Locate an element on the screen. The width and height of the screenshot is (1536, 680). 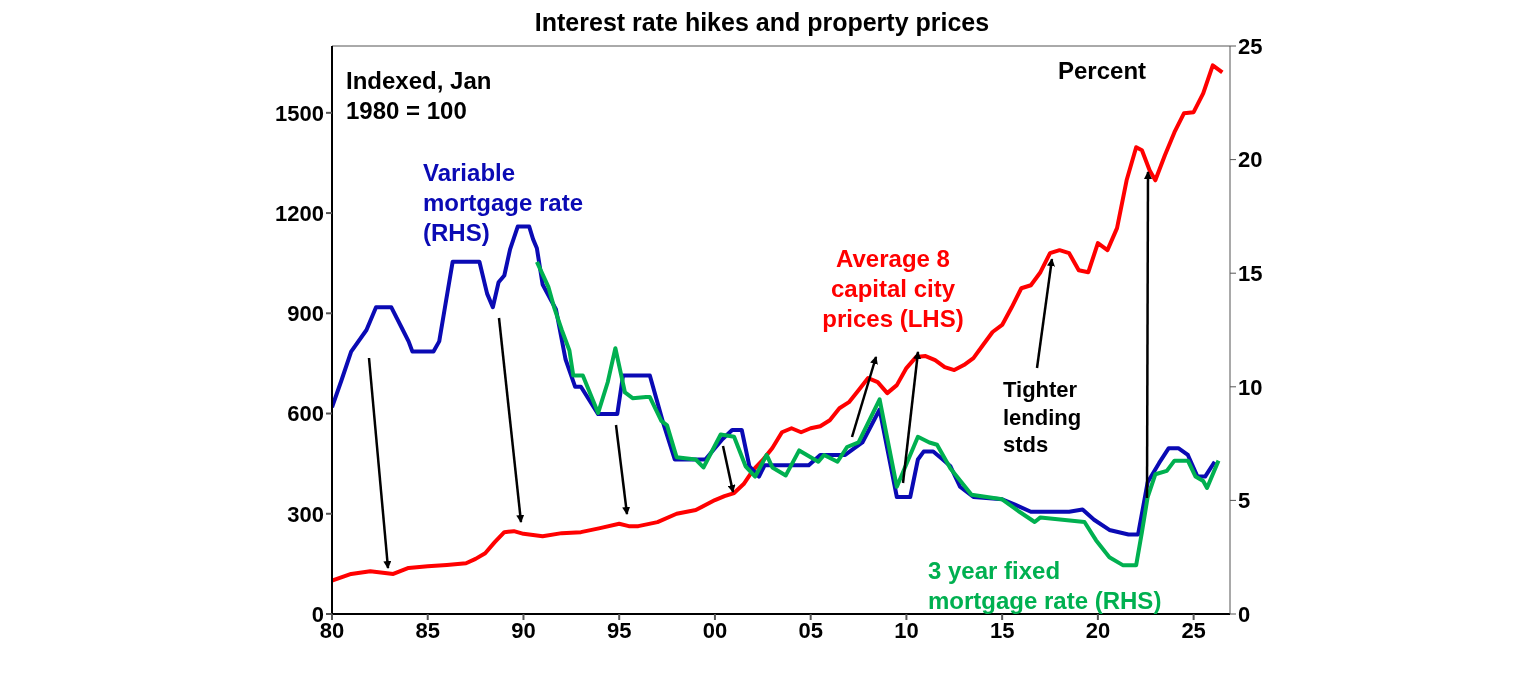
annotation: Indexed, Jan 1980 = 100 is located at coordinates (419, 96).